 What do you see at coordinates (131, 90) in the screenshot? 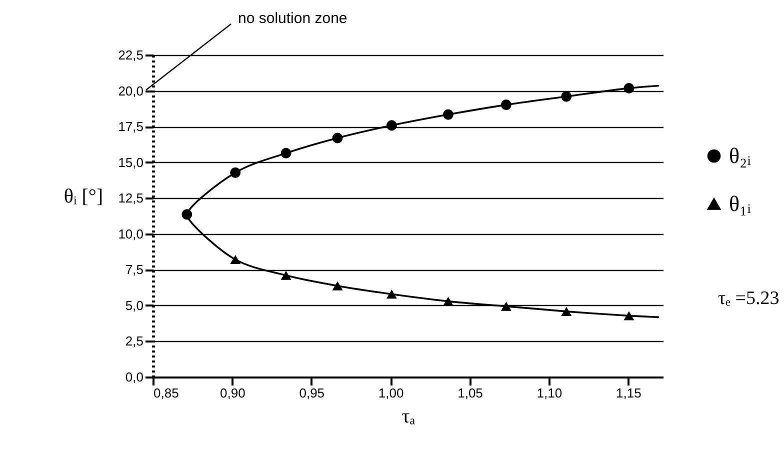
I see `y-tick-label: 20,0` at bounding box center [131, 90].